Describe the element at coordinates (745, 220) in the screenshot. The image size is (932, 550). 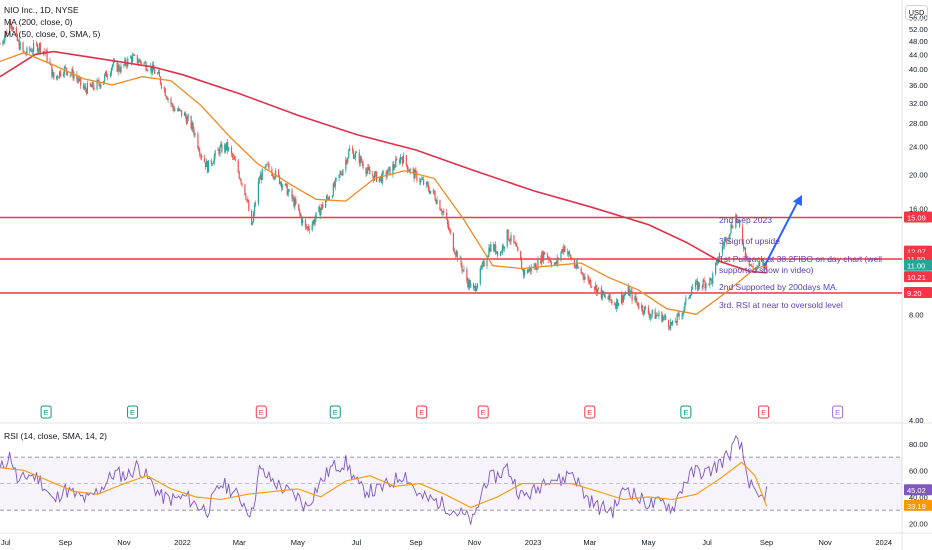
I see `annotation-date: 2nd Sep 2023` at that location.